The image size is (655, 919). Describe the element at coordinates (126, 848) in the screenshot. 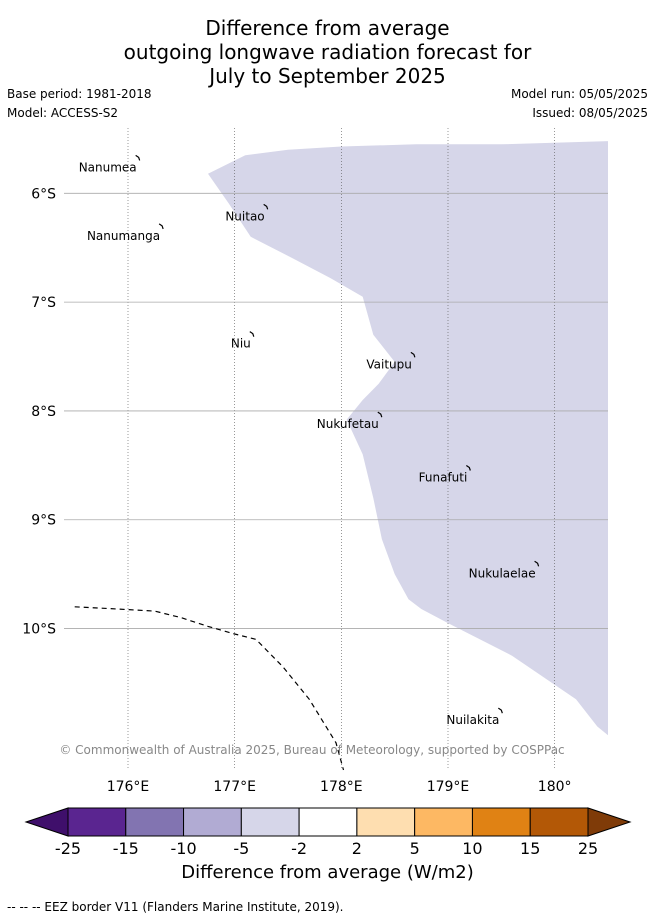

I see `colorbar-tick-label: -15` at that location.